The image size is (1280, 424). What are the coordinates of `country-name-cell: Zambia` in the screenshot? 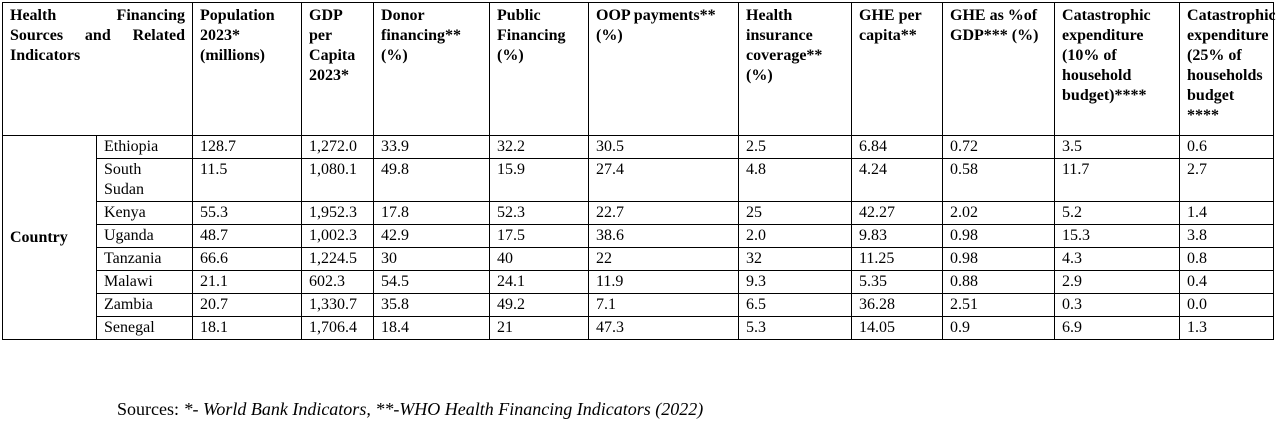 It's located at (144, 305).